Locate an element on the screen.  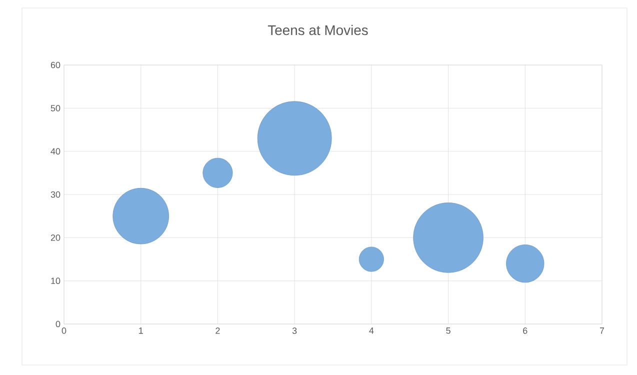
x-tick-label: 2 is located at coordinates (218, 331).